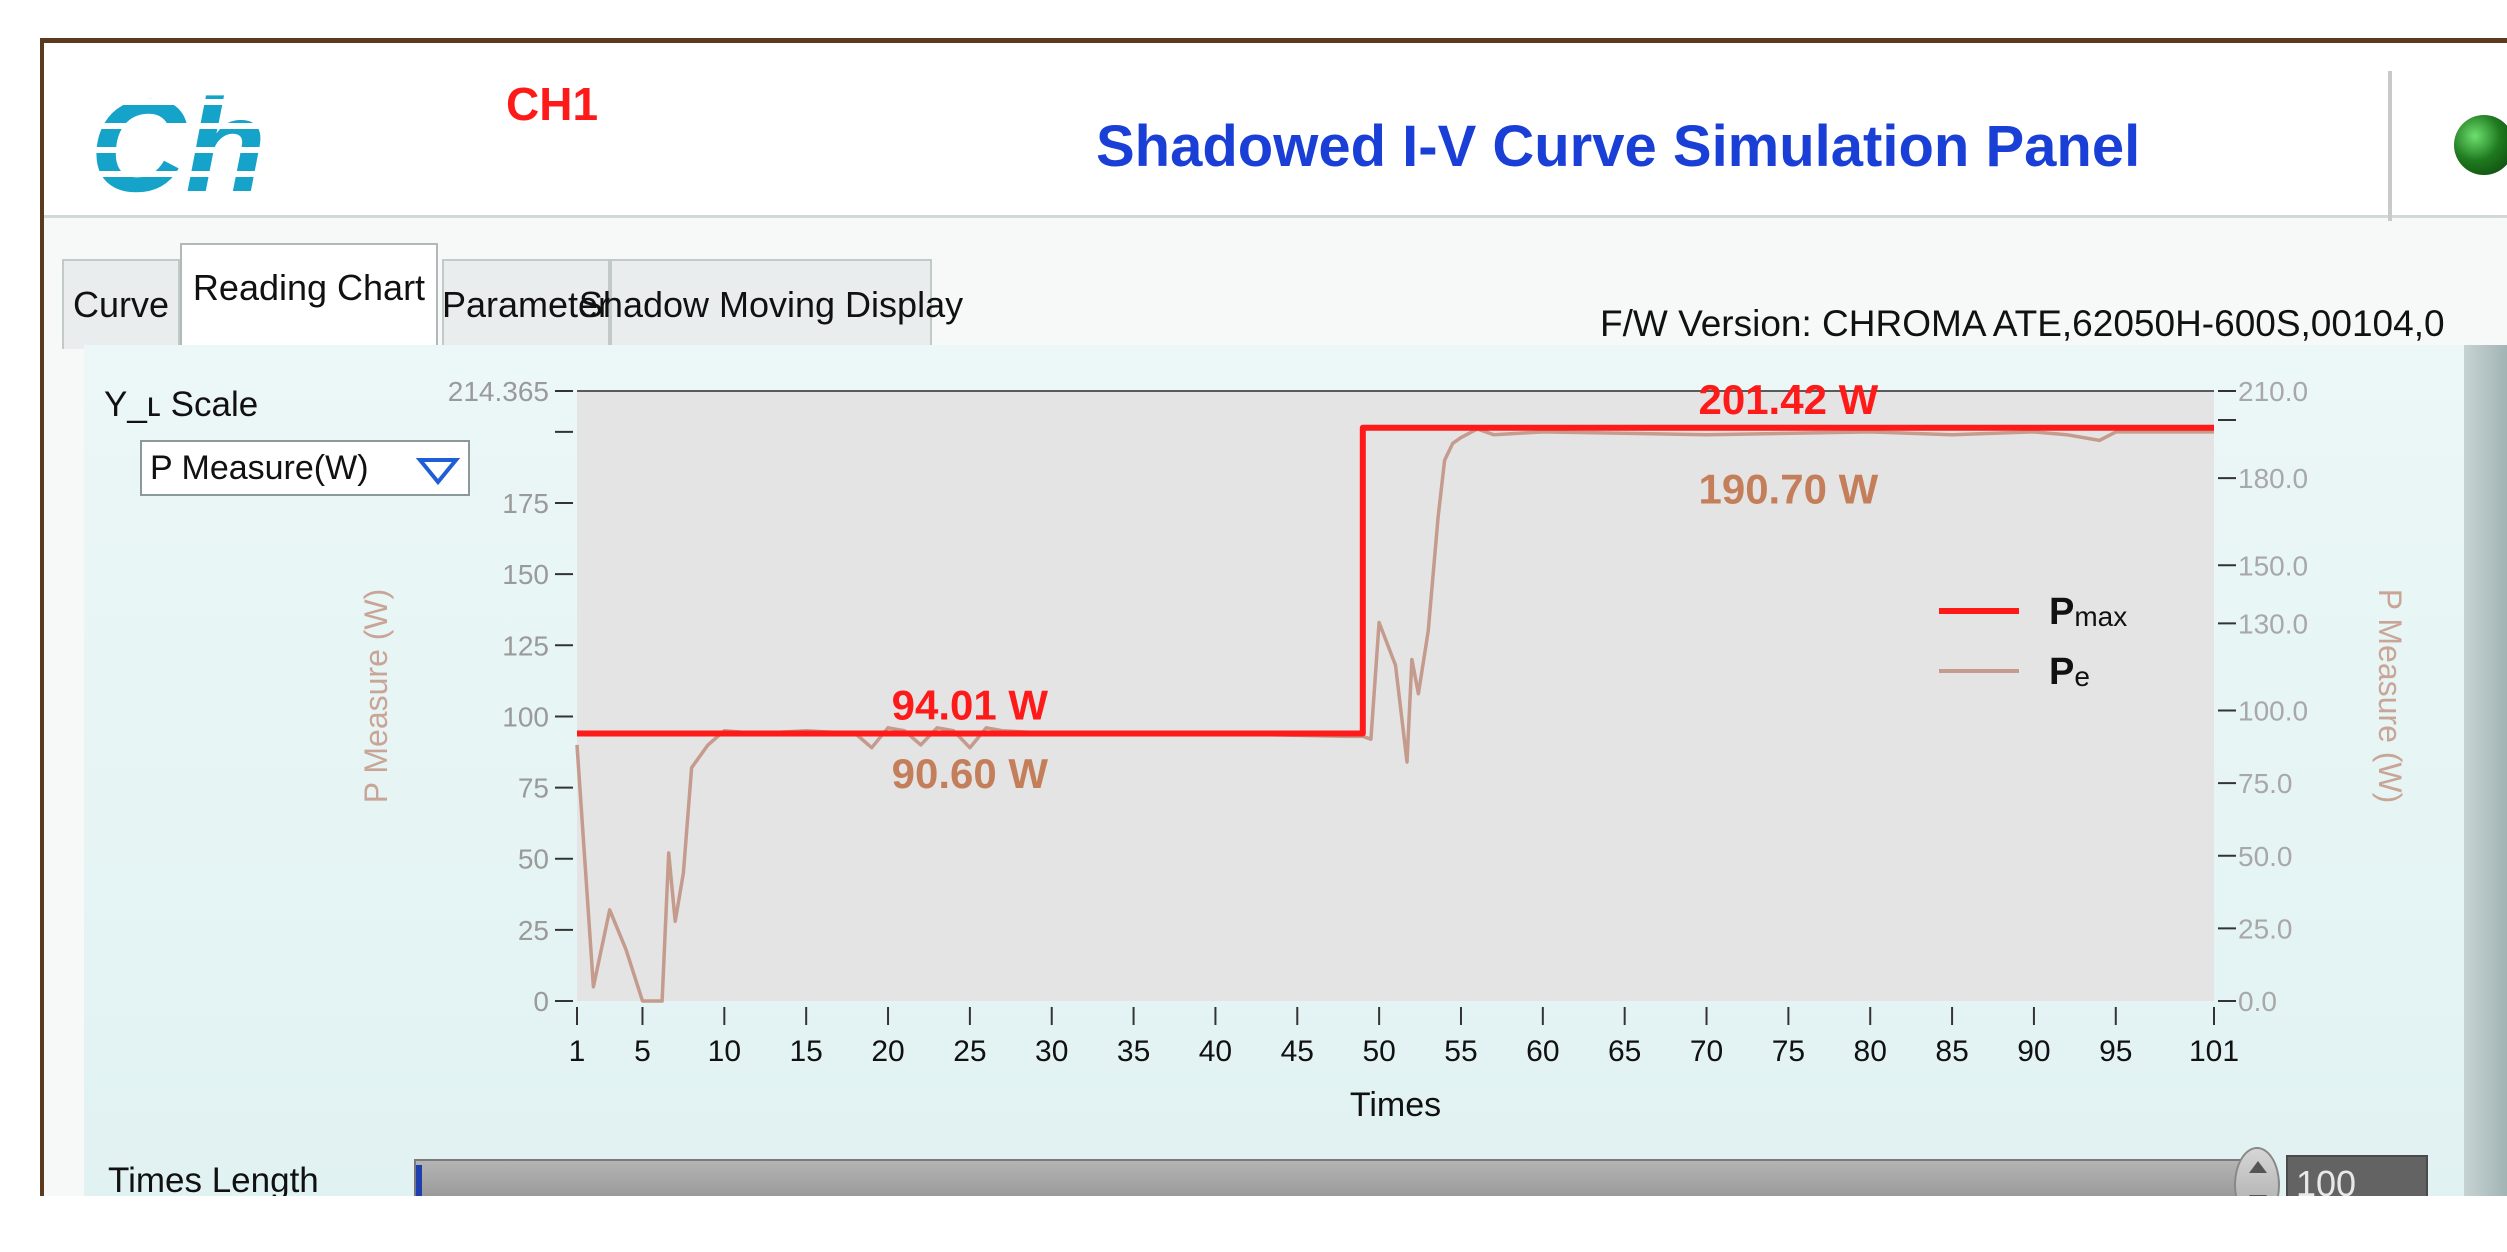 The image size is (2507, 1252). What do you see at coordinates (1951, 1051) in the screenshot?
I see `x-tick-label: 85` at bounding box center [1951, 1051].